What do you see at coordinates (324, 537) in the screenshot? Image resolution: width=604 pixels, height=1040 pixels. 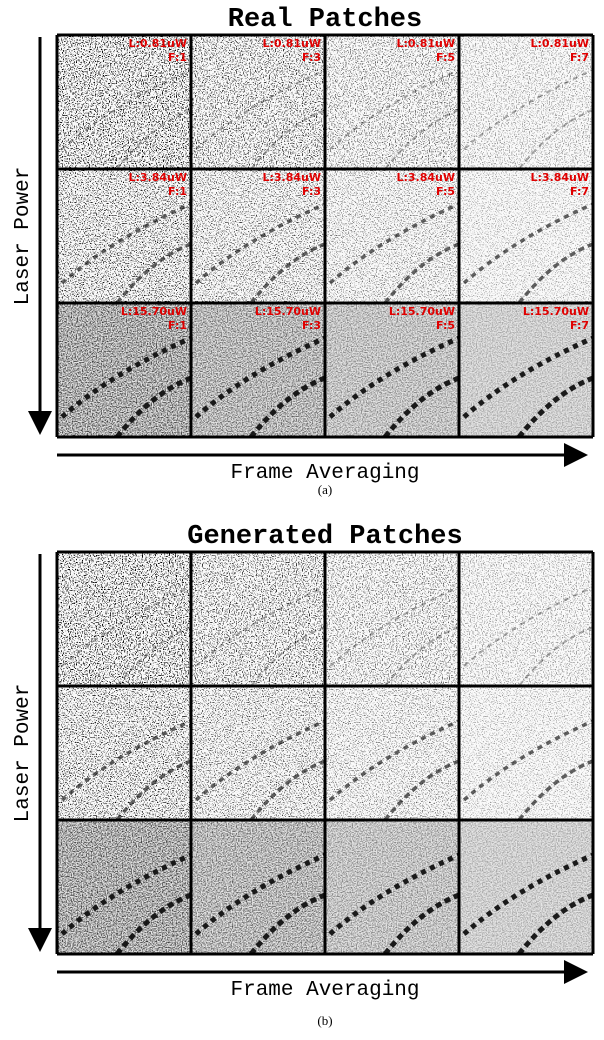 I see `panel-title: Generated Patches` at bounding box center [324, 537].